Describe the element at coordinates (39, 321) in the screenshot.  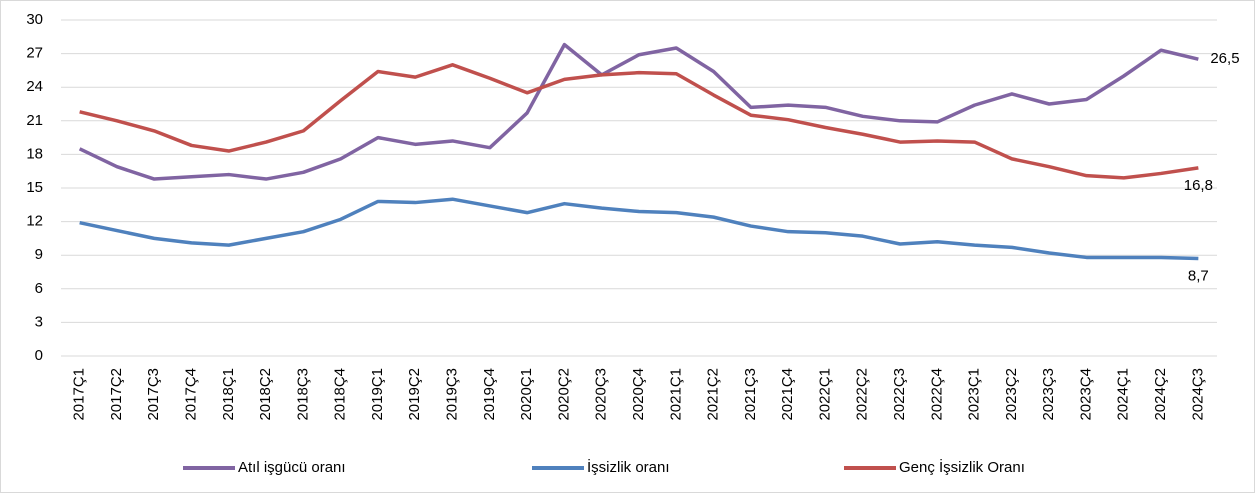
I see `y-tick-label: 3` at that location.